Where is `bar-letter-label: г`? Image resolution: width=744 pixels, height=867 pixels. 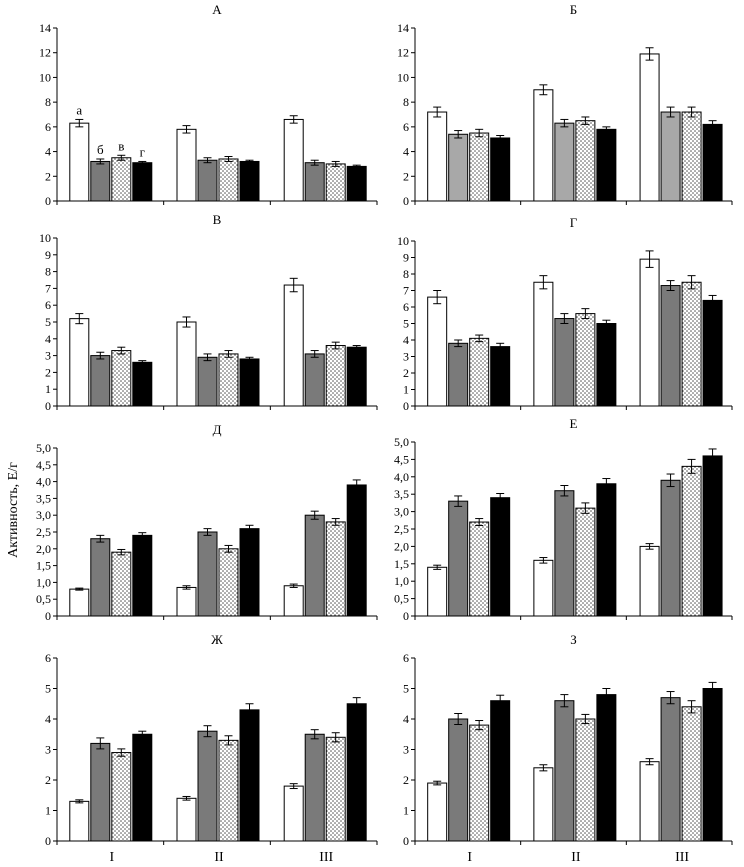 bar-letter-label: г is located at coordinates (142, 151).